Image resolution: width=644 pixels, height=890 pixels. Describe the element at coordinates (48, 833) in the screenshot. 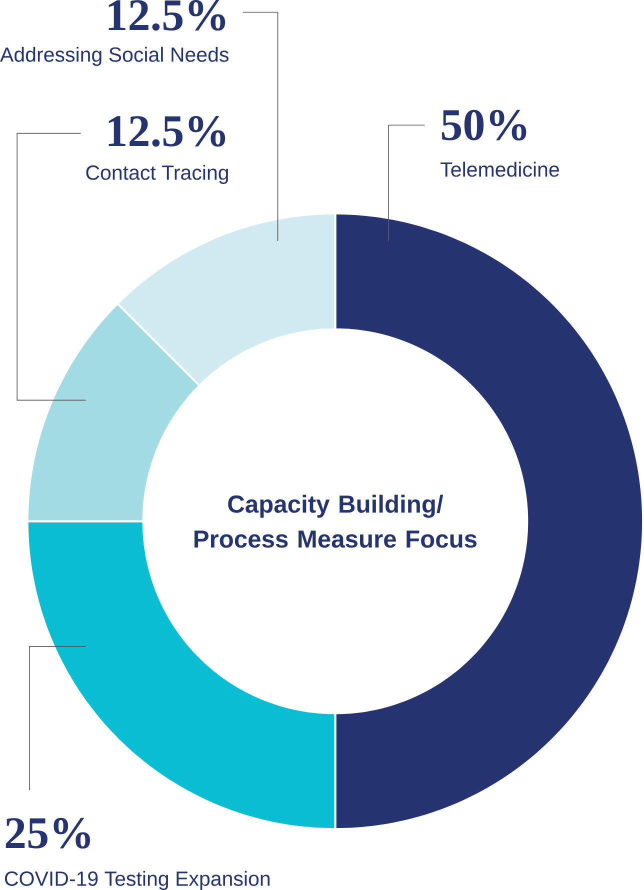

I see `data-label: 25%` at that location.